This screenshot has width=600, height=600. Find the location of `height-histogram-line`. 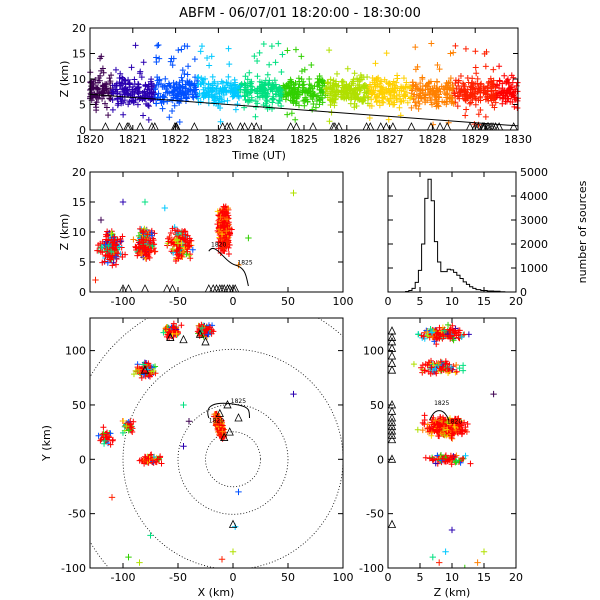

height-histogram-line is located at coordinates (452, 235).